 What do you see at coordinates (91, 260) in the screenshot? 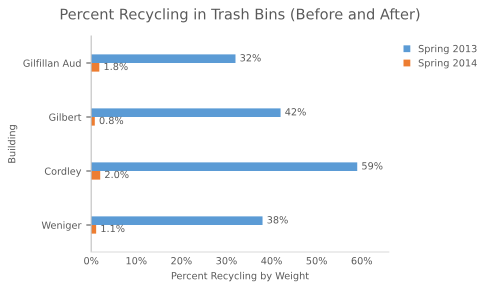
I see `x-tick-label: 0%` at bounding box center [91, 260].